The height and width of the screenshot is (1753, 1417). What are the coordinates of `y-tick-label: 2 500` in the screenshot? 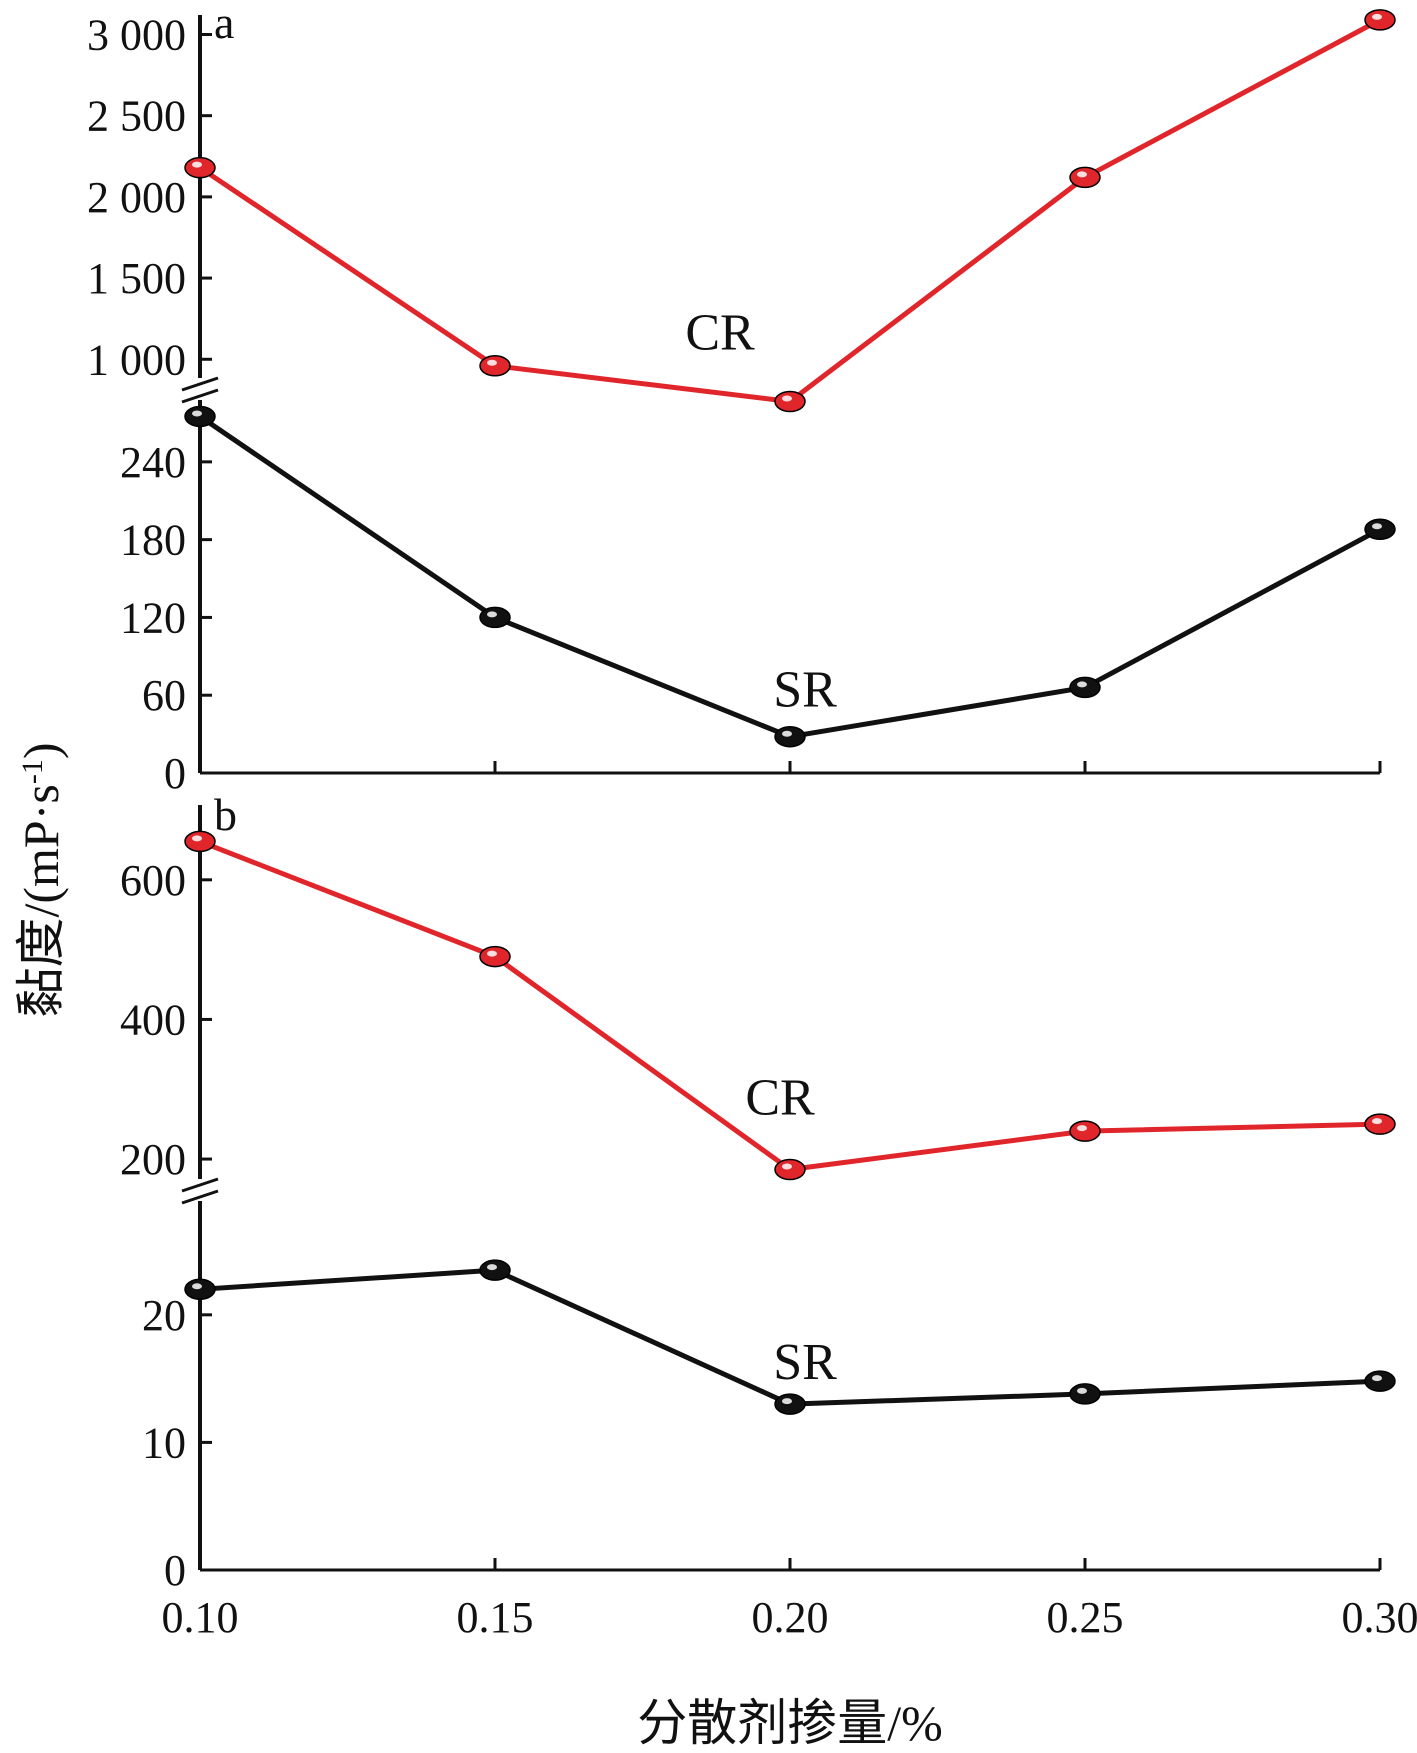 It's located at (136, 116).